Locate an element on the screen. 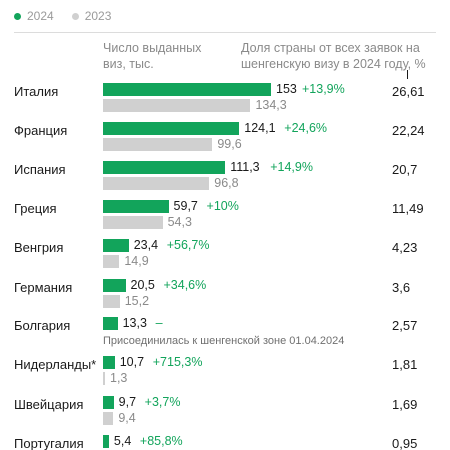 Image resolution: width=450 pixels, height=450 pixels. country-label: Франция is located at coordinates (41, 130).